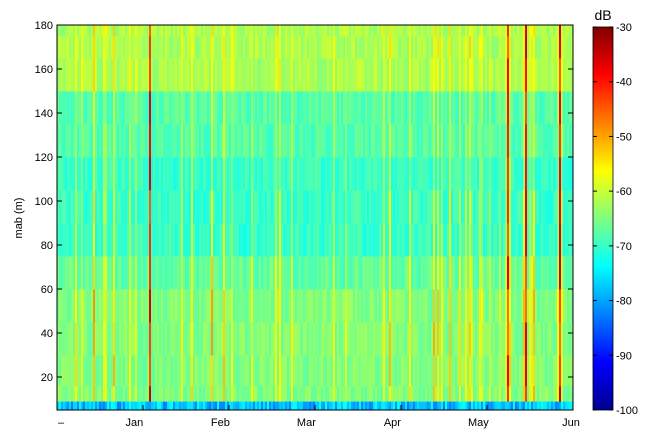 The image size is (649, 438). I want to click on x-tick-label: Apr, so click(392, 423).